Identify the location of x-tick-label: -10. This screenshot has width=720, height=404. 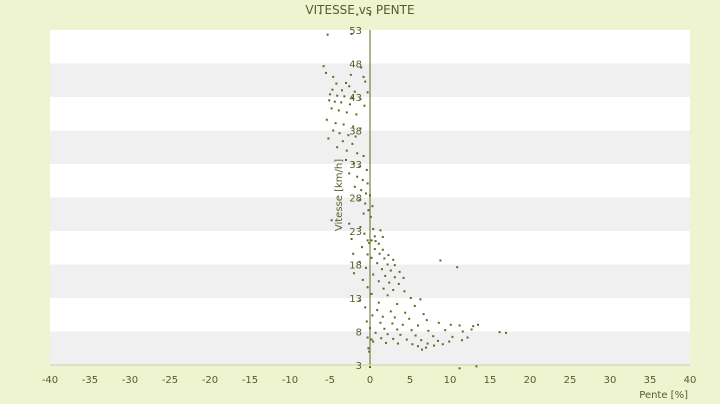
(290, 380).